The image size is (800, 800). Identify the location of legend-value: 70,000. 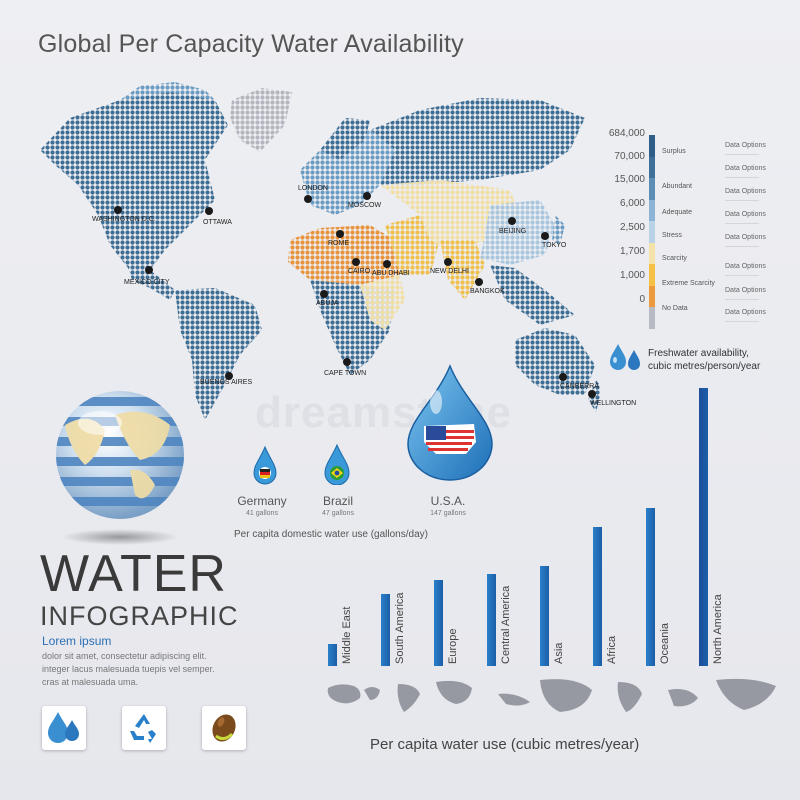
(629, 156).